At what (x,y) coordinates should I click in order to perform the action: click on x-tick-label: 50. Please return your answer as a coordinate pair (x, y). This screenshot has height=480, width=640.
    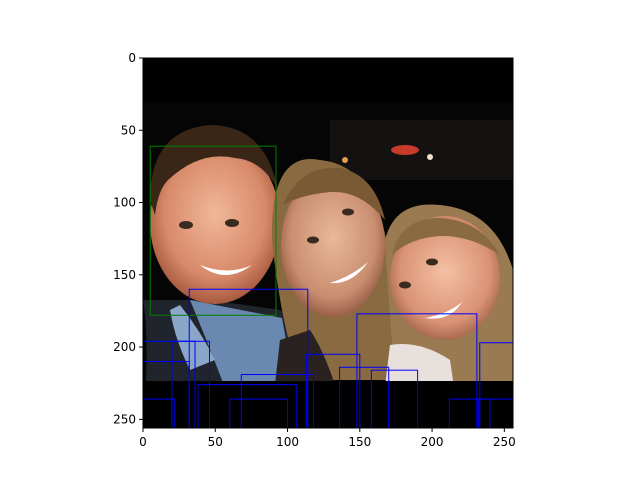
    Looking at the image, I should click on (215, 442).